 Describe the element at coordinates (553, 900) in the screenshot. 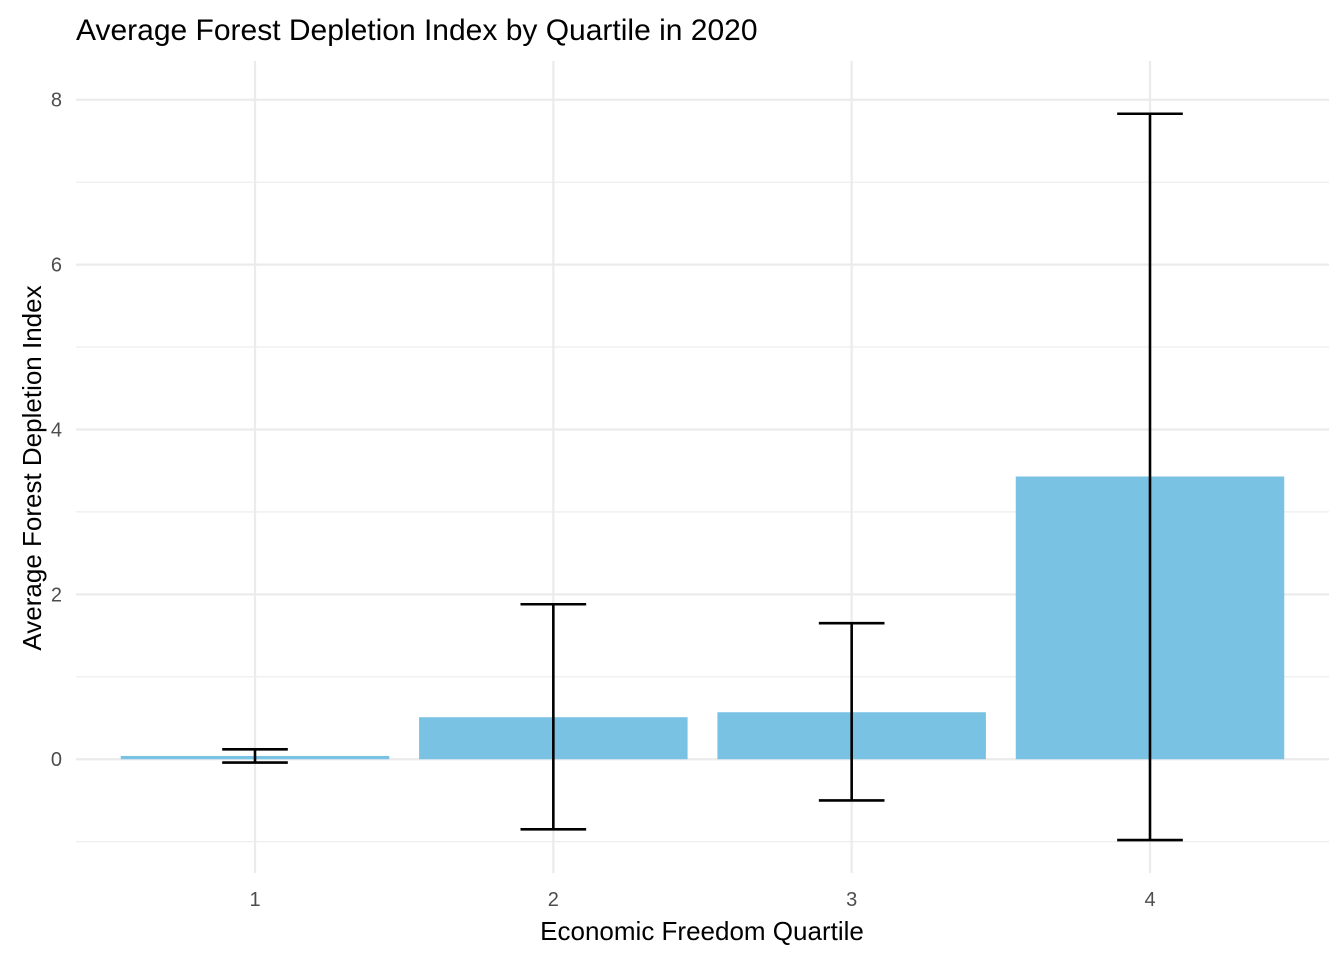

I see `x-tick-label: 2` at that location.